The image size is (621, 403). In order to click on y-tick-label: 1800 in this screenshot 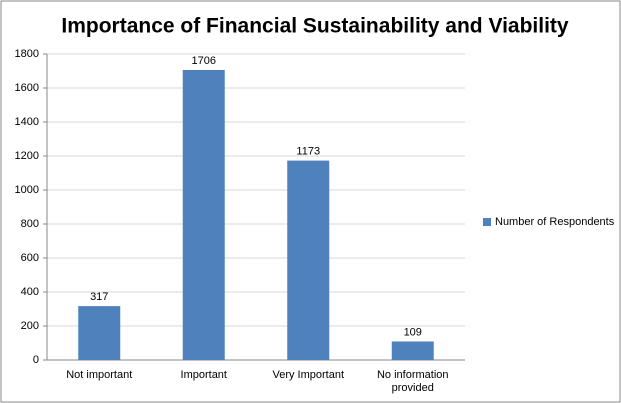, I will do `click(27, 54)`.